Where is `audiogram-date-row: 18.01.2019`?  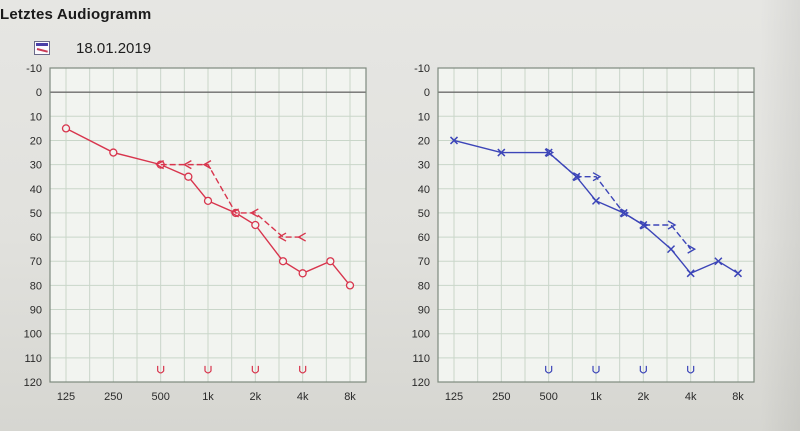
audiogram-date-row: 18.01.2019 is located at coordinates (92, 48).